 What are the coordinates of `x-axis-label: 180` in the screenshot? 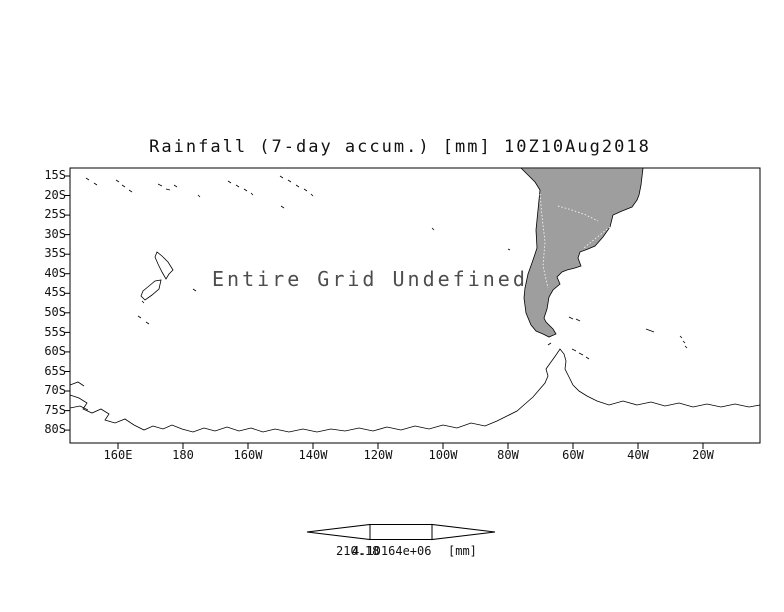 It's located at (183, 455).